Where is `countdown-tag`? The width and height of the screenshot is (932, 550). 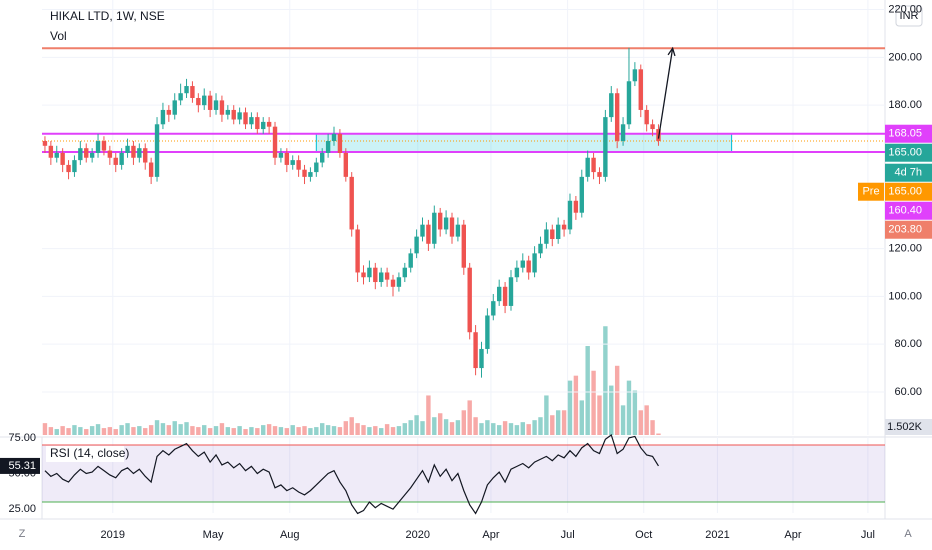
countdown-tag is located at coordinates (908, 172).